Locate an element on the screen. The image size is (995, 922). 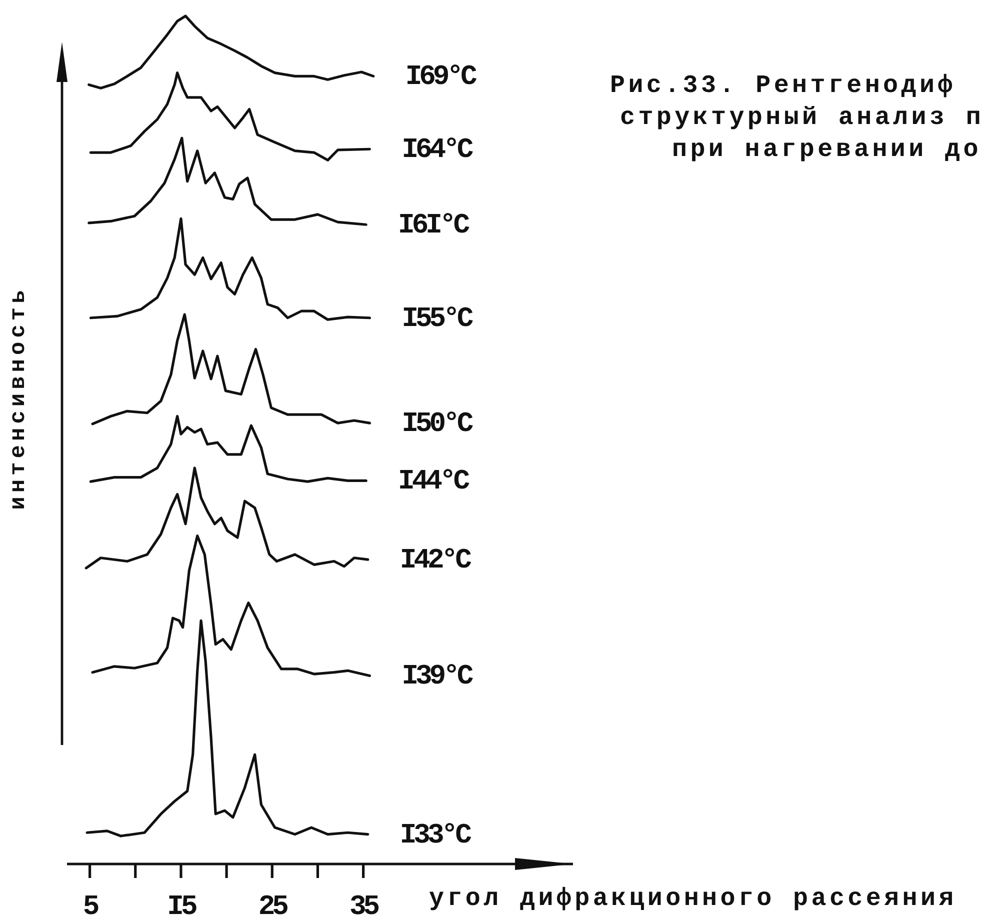
y-axis-title: интенсивность is located at coordinates (18, 398).